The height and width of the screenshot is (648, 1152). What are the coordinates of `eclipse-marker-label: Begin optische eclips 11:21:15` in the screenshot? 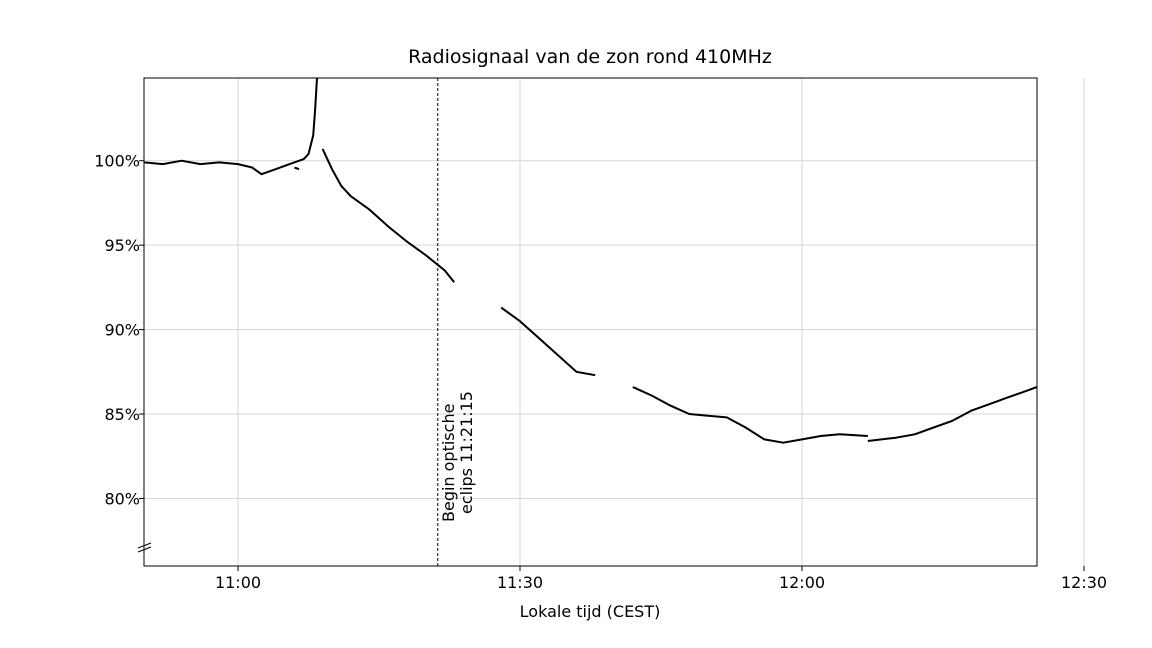 It's located at (457, 456).